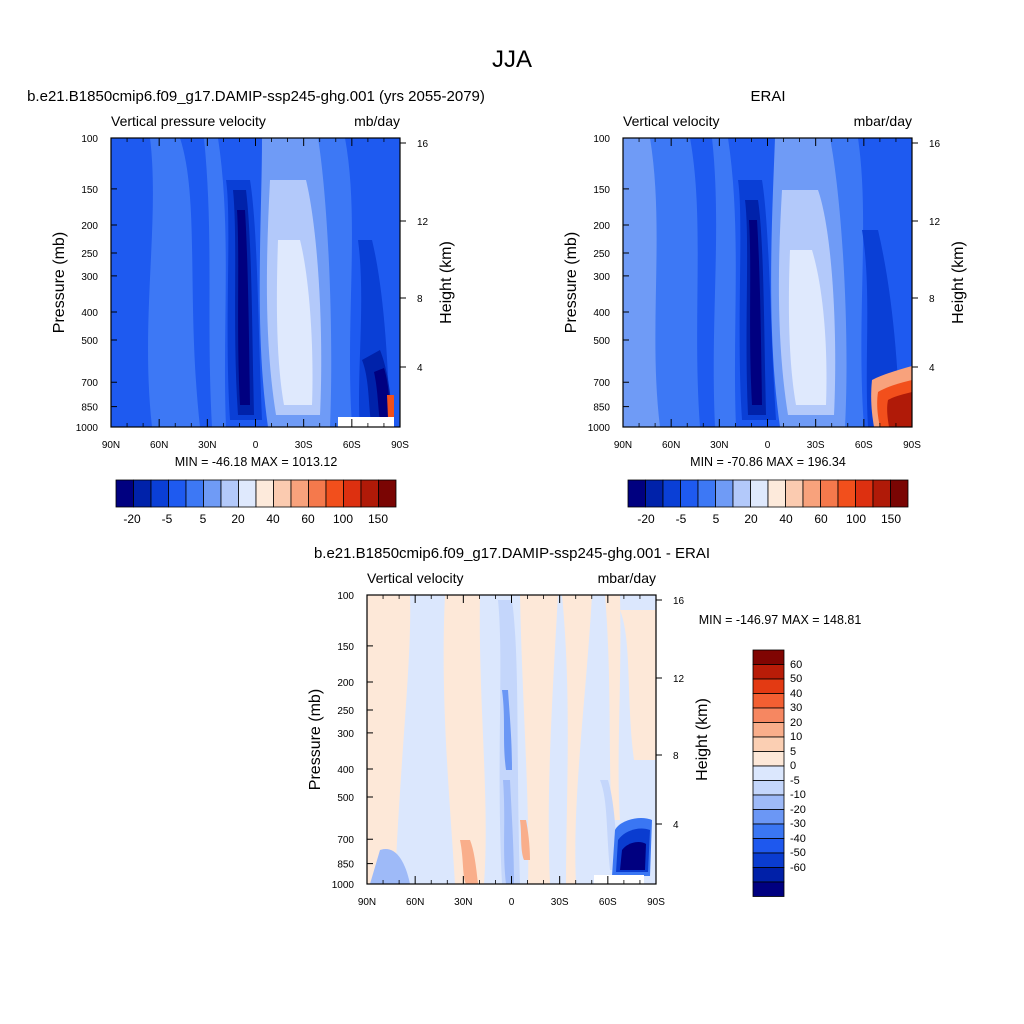 Image resolution: width=1024 pixels, height=1024 pixels. Describe the element at coordinates (798, 868) in the screenshot. I see `colorbar-label: -60` at that location.